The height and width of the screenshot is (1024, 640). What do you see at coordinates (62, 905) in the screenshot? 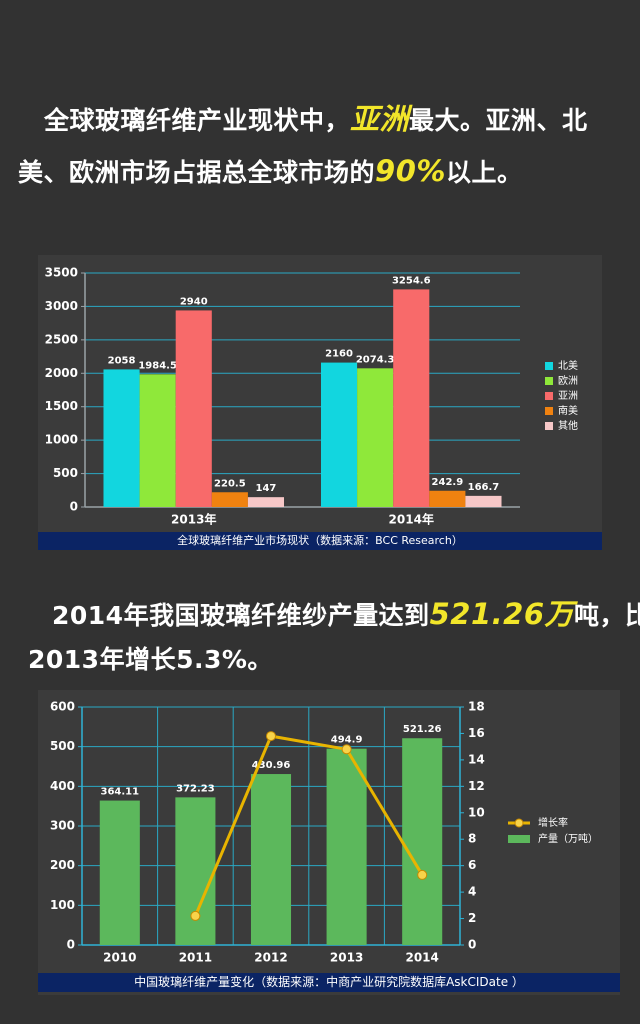
I see `y-tick-label: 100` at bounding box center [62, 905].